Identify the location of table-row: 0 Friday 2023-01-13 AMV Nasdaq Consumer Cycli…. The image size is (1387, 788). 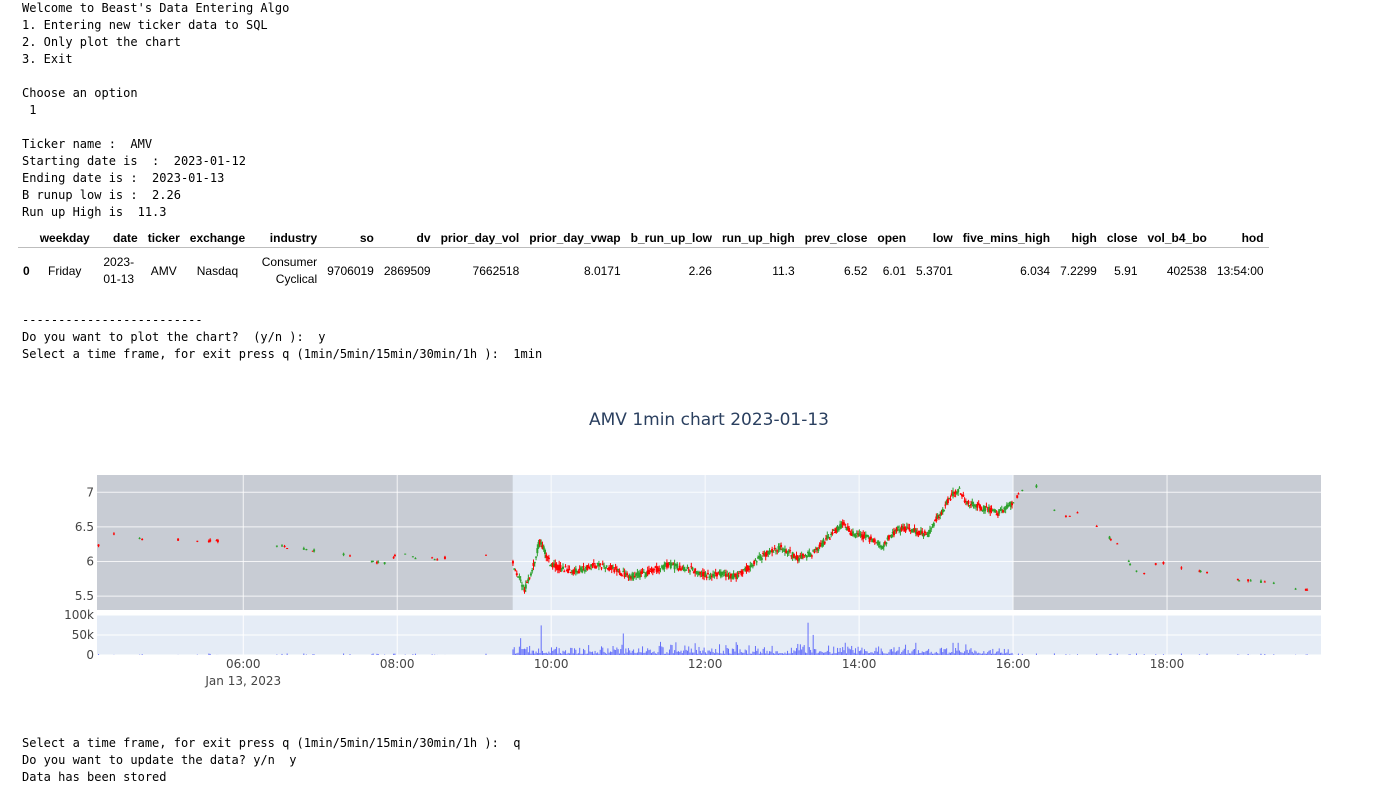
(643, 271).